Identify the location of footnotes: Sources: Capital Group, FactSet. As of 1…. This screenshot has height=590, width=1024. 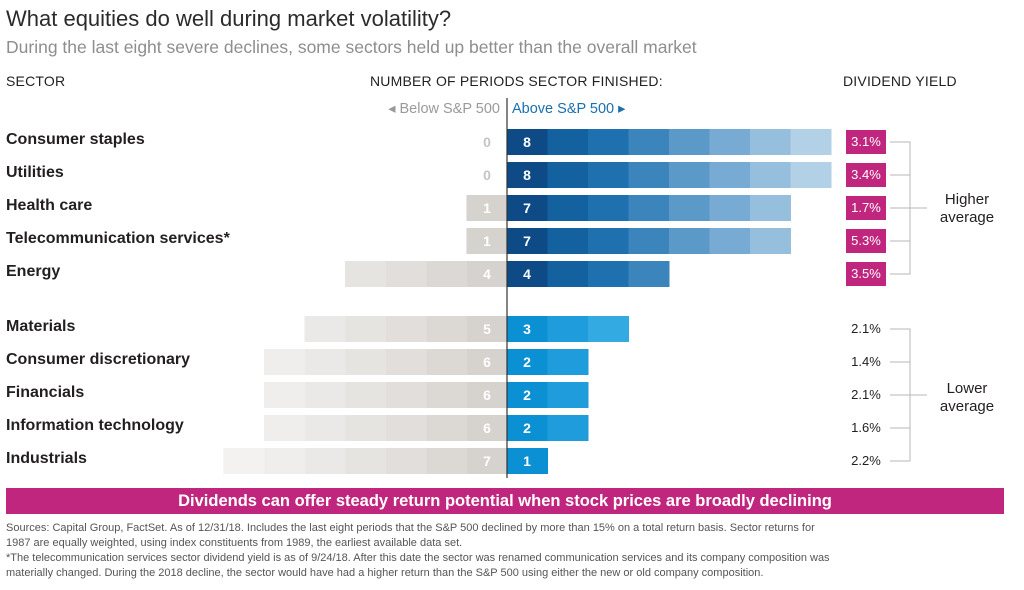
(511, 551).